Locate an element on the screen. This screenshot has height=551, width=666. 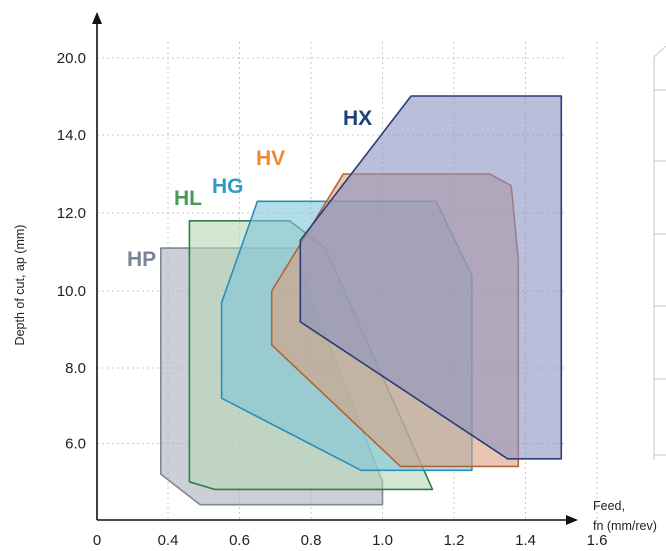
origin-label: 0 is located at coordinates (97, 540).